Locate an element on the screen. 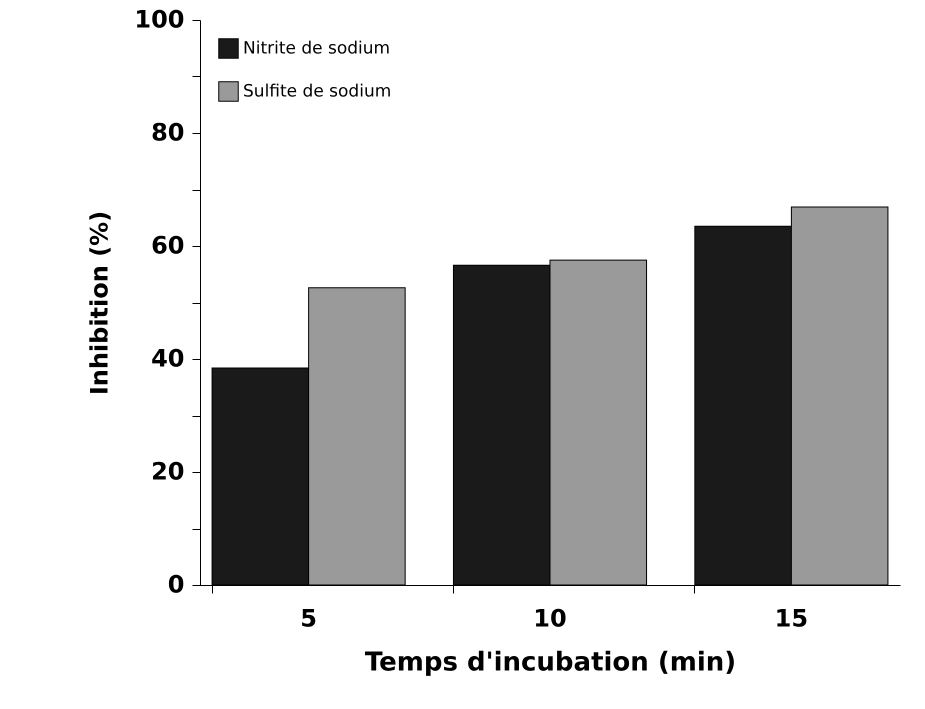 Image resolution: width=925 pixels, height=709 pixels. x-tick-label: 5 is located at coordinates (308, 618).